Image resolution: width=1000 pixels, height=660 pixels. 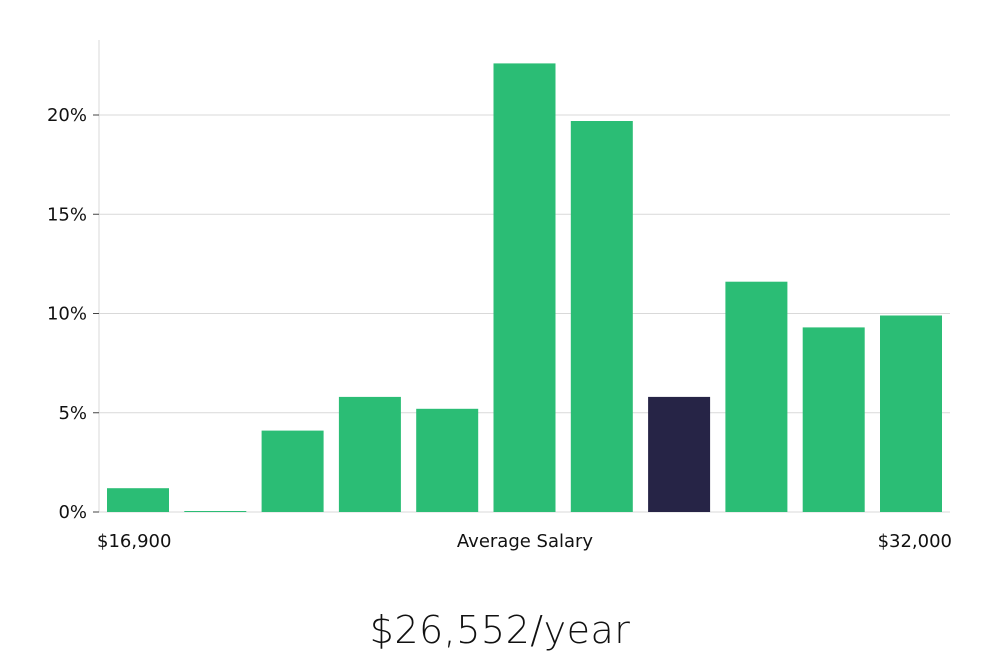 I want to click on y-tick-label: 0%, so click(x=72, y=512).